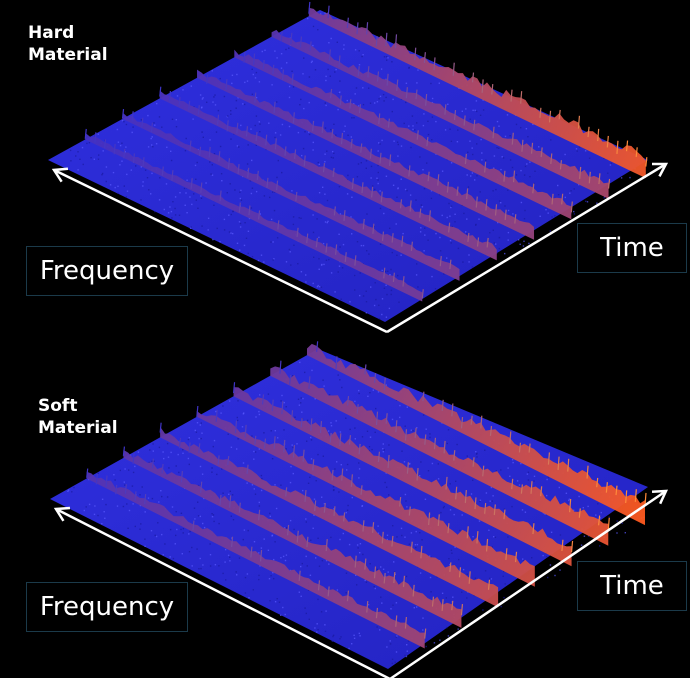 This screenshot has width=690, height=678. What do you see at coordinates (78, 417) in the screenshot?
I see `soft-material-label: Soft Material` at bounding box center [78, 417].